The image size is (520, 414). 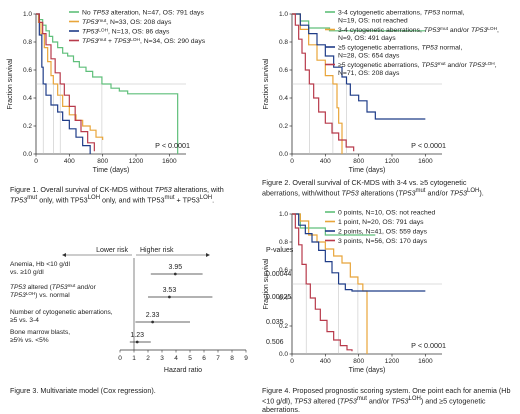 I want to click on km2-ytick-label: 0.4, so click(x=283, y=98).